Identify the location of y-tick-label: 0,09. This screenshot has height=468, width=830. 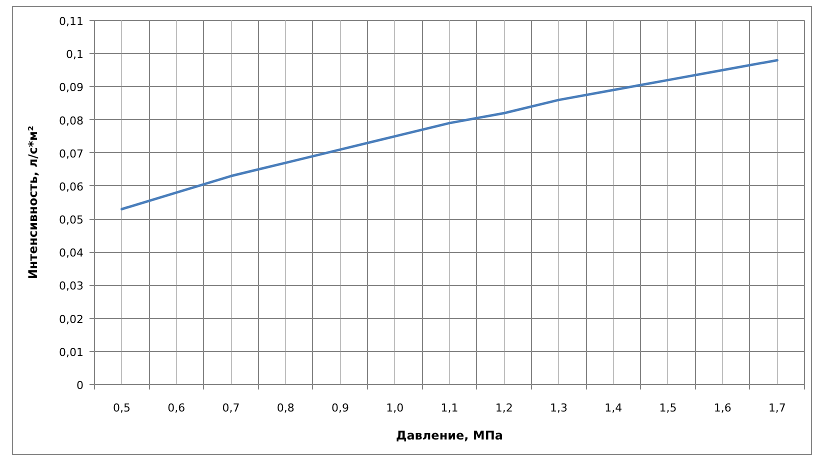
(71, 87).